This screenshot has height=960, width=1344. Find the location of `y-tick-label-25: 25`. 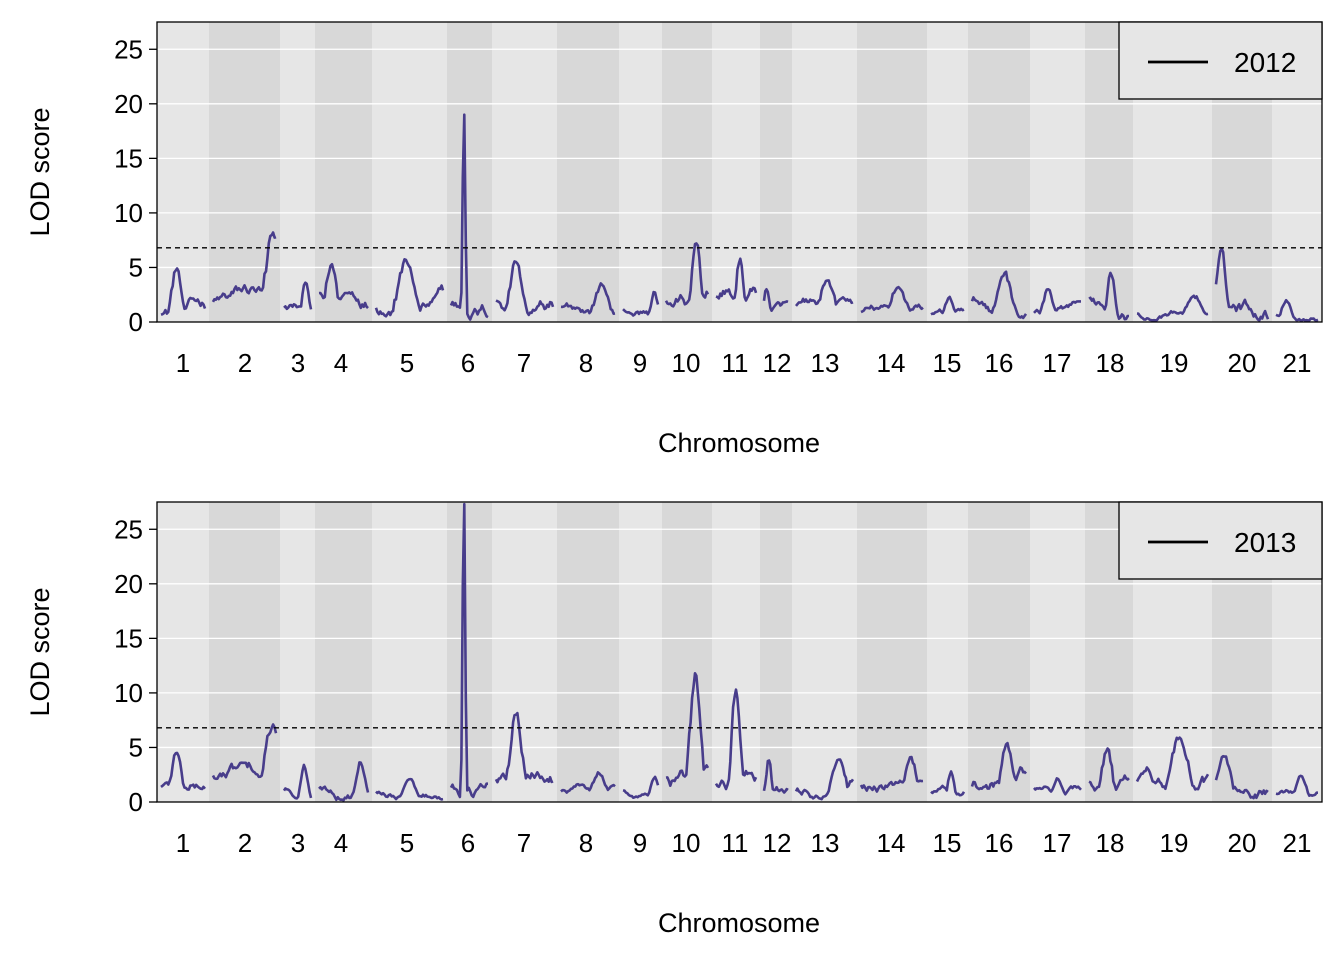

y-tick-label-25: 25 is located at coordinates (128, 529).